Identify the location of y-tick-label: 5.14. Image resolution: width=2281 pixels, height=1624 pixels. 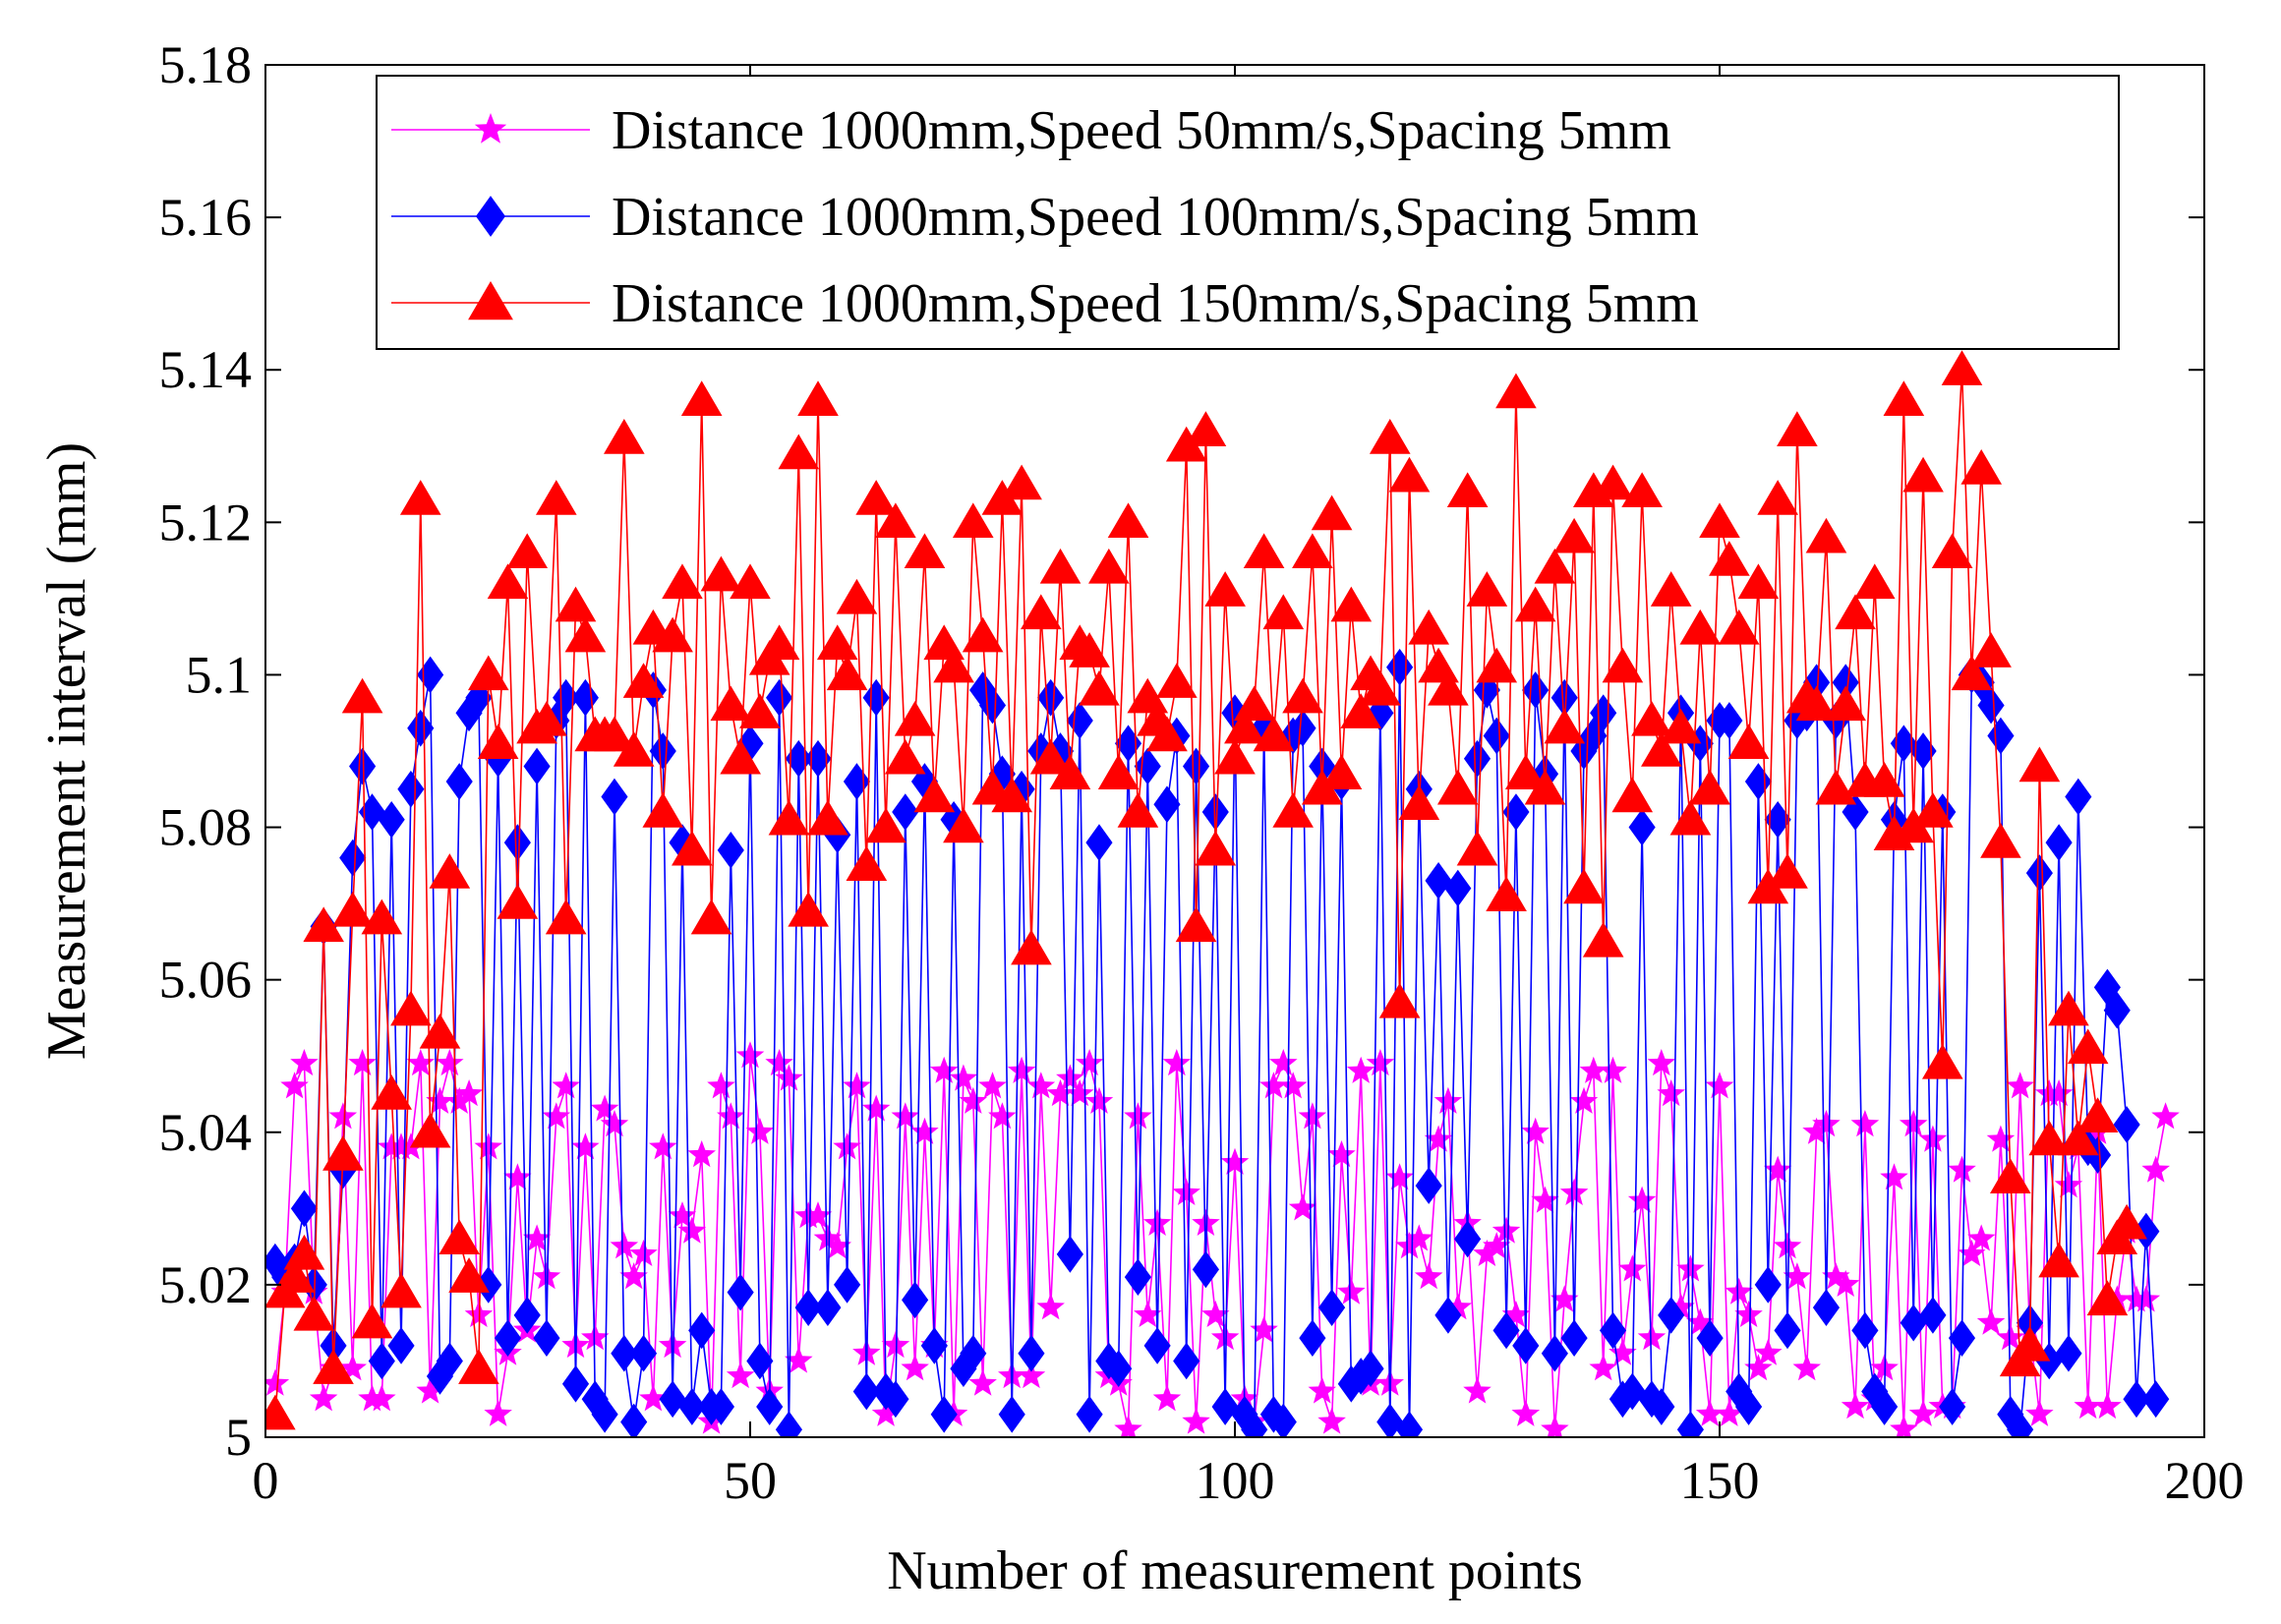
(206, 369).